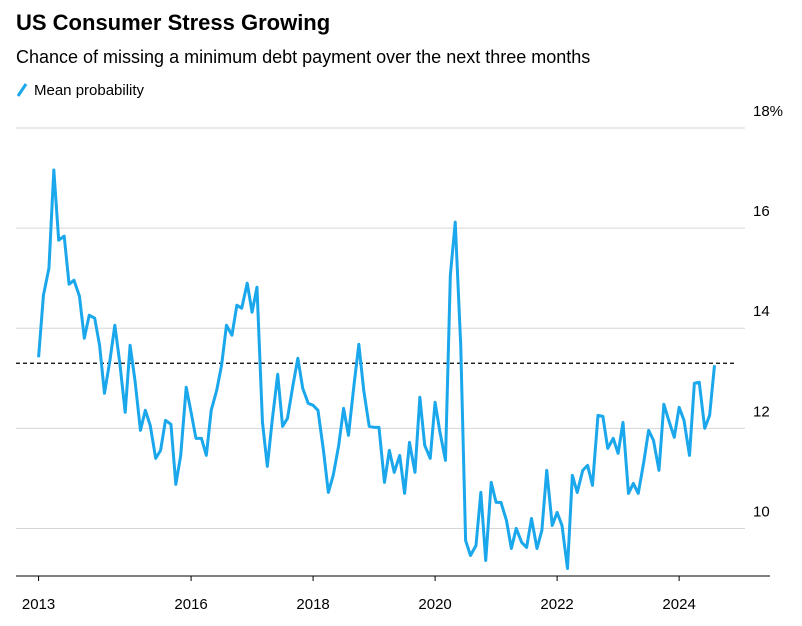 The image size is (802, 626). Describe the element at coordinates (38, 604) in the screenshot. I see `x-tick-label: 2013` at that location.